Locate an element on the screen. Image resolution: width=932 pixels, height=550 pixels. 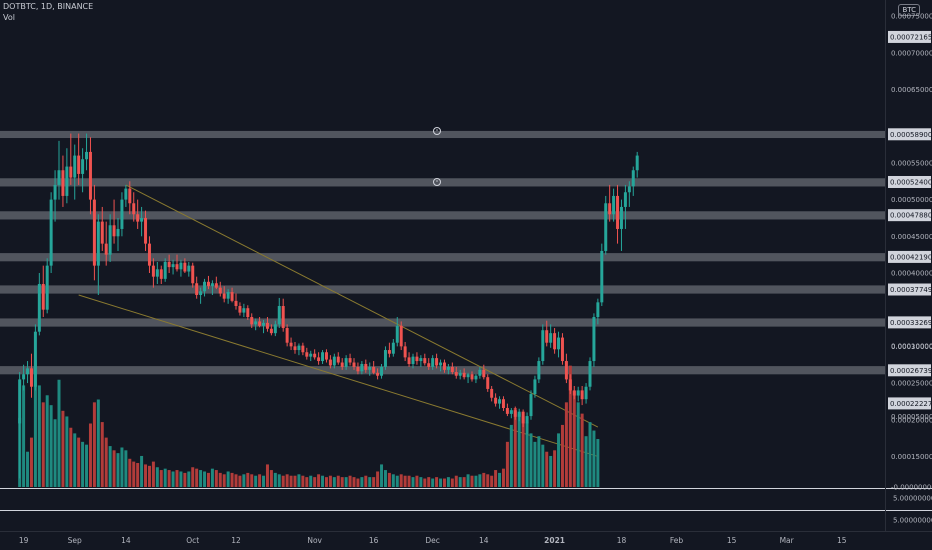
price-tag-label: 0.00047880 is located at coordinates (911, 216).